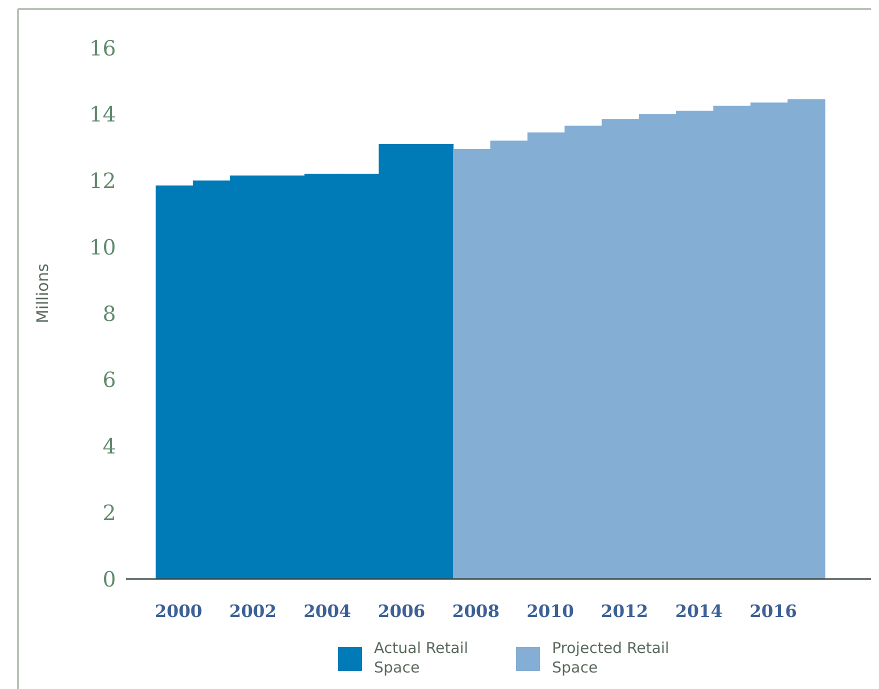  What do you see at coordinates (102, 181) in the screenshot?
I see `y-tick-label: 12` at bounding box center [102, 181].